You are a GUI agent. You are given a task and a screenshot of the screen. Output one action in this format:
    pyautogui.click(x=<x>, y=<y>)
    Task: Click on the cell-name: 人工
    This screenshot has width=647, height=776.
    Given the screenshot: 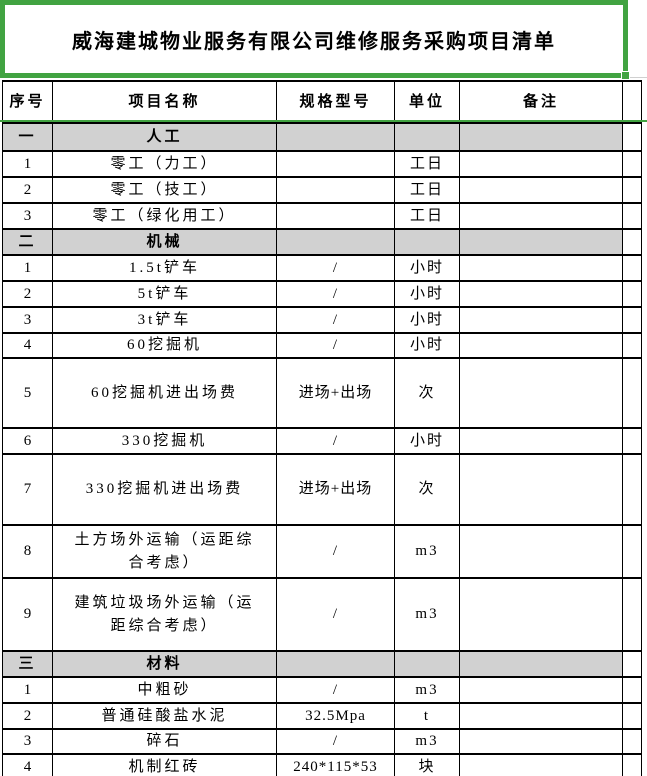 What is the action you would take?
    pyautogui.click(x=164, y=137)
    